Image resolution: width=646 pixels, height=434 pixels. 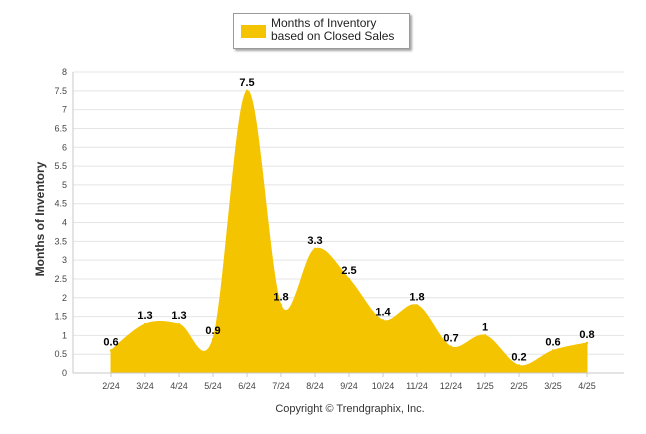 I want to click on y-tick-label: 3, so click(x=64, y=260).